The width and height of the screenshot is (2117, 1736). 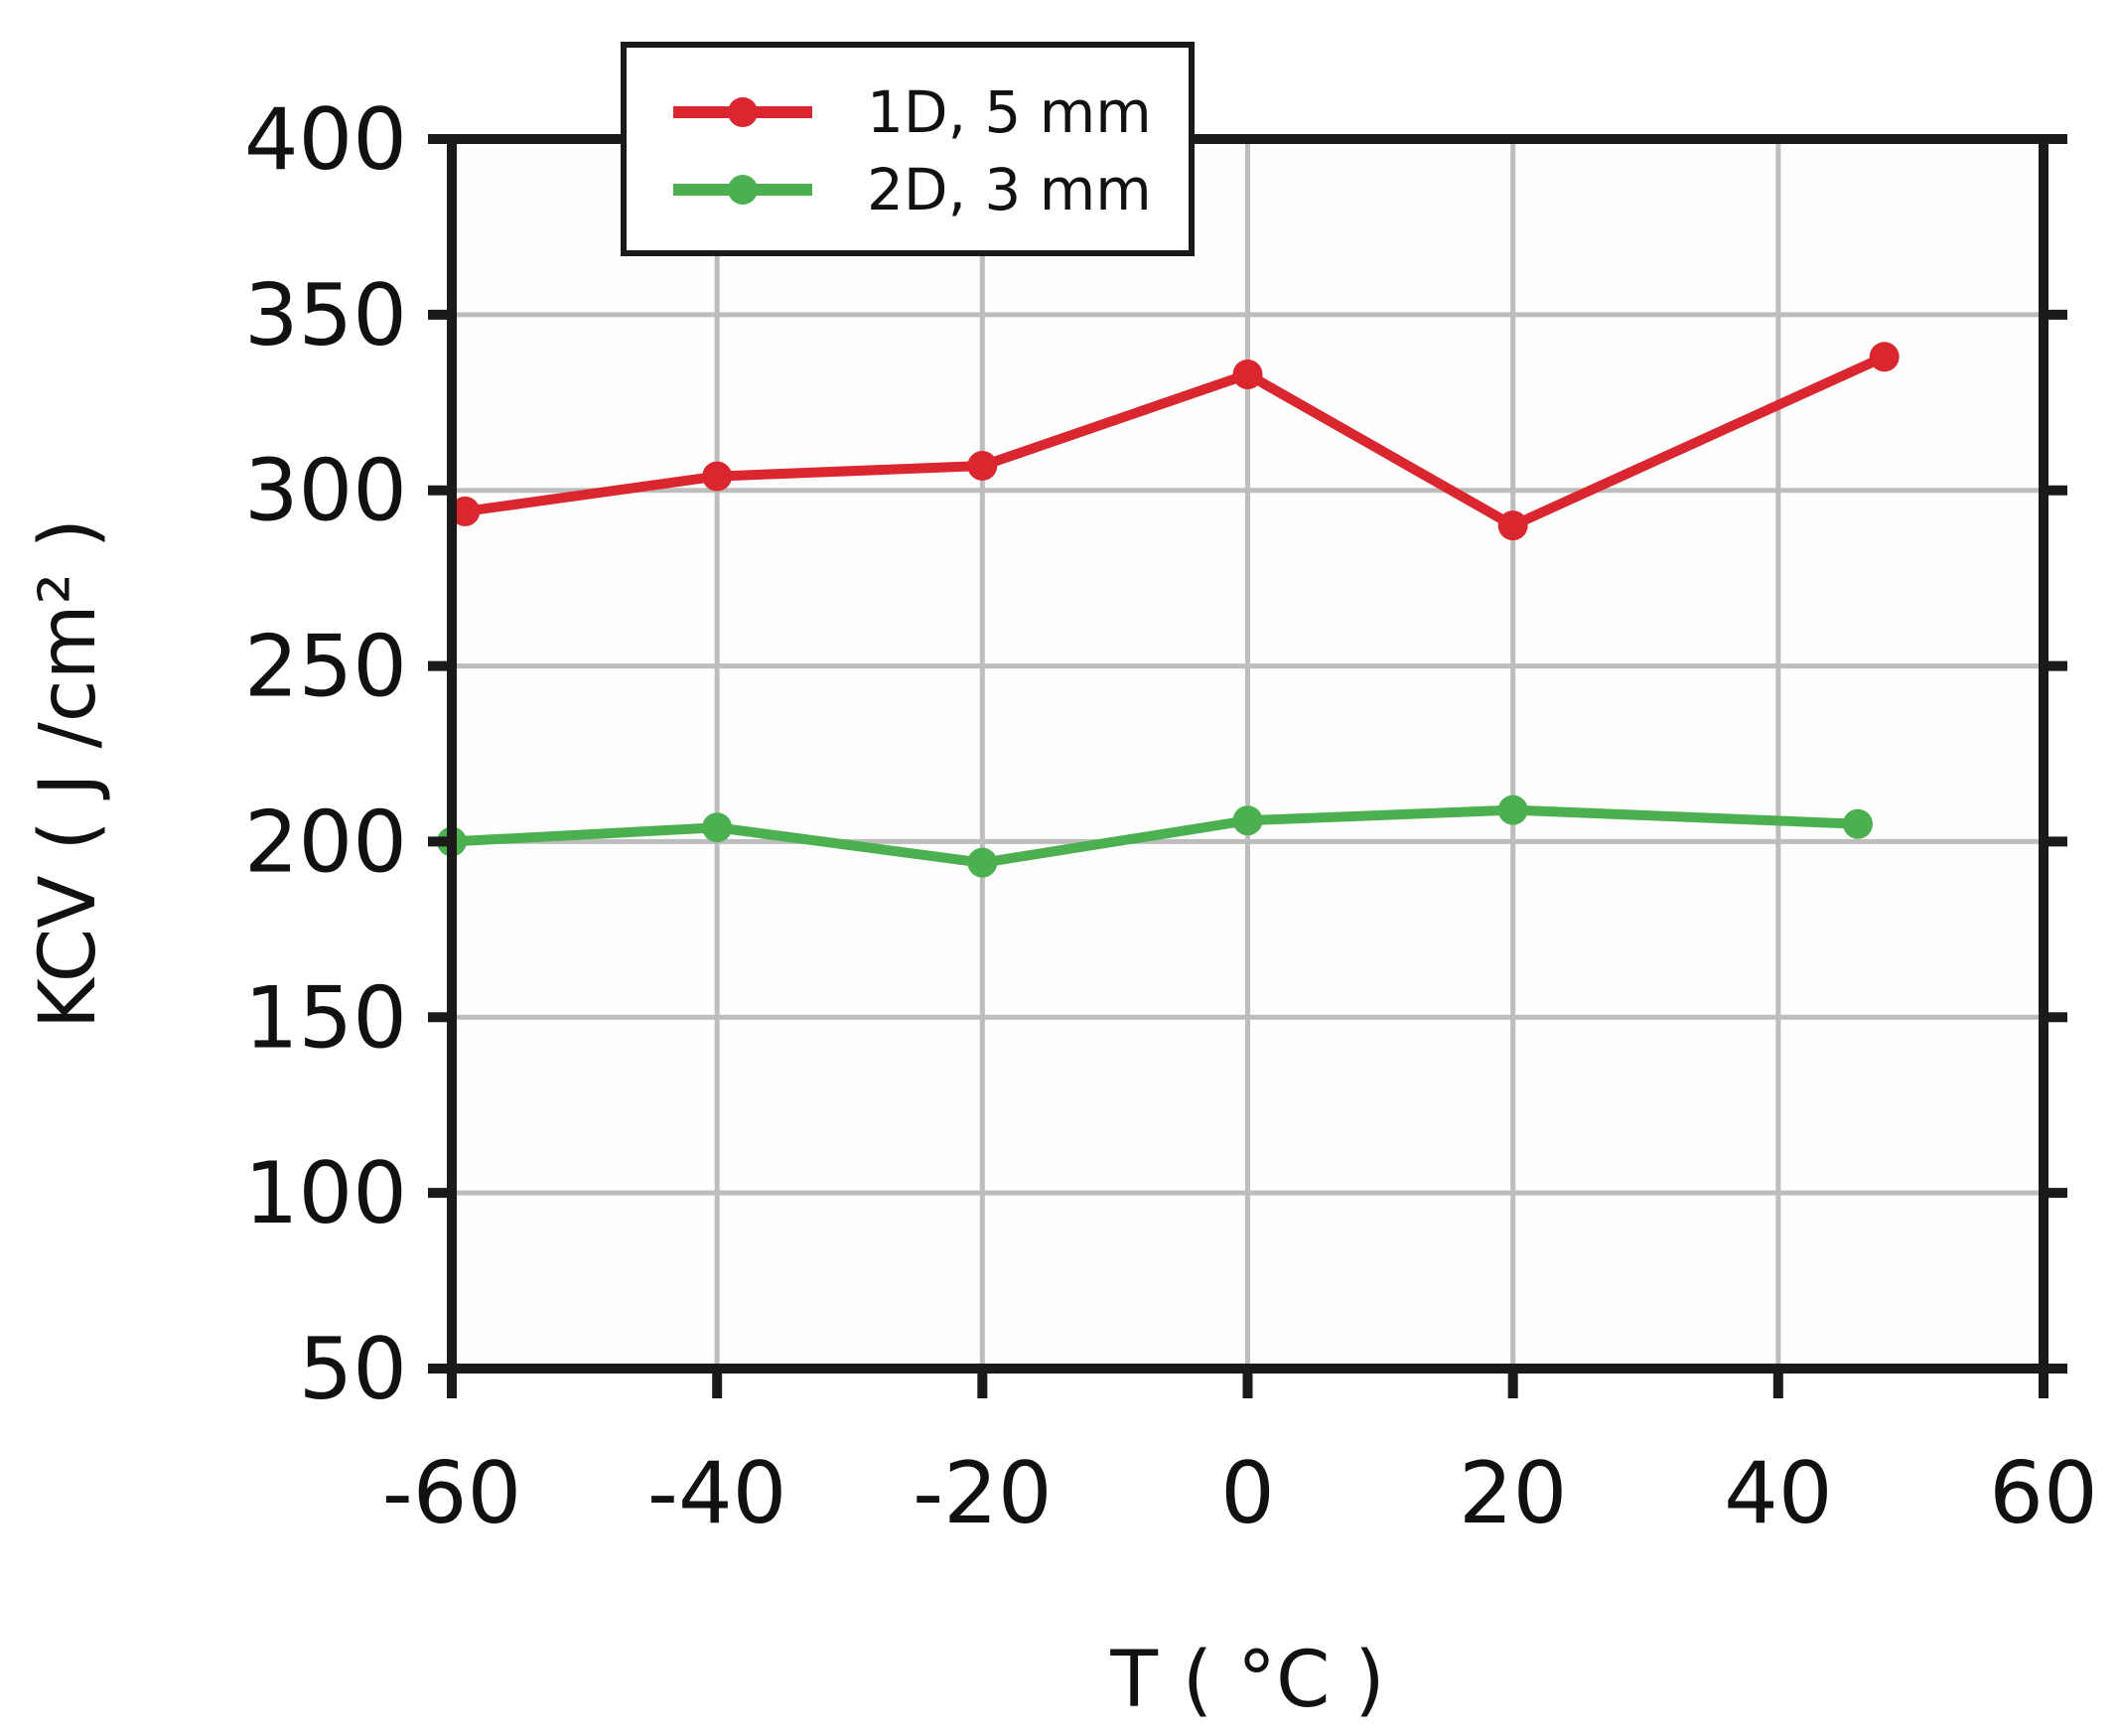 What do you see at coordinates (1247, 1493) in the screenshot?
I see `x-tick-label: 0` at bounding box center [1247, 1493].